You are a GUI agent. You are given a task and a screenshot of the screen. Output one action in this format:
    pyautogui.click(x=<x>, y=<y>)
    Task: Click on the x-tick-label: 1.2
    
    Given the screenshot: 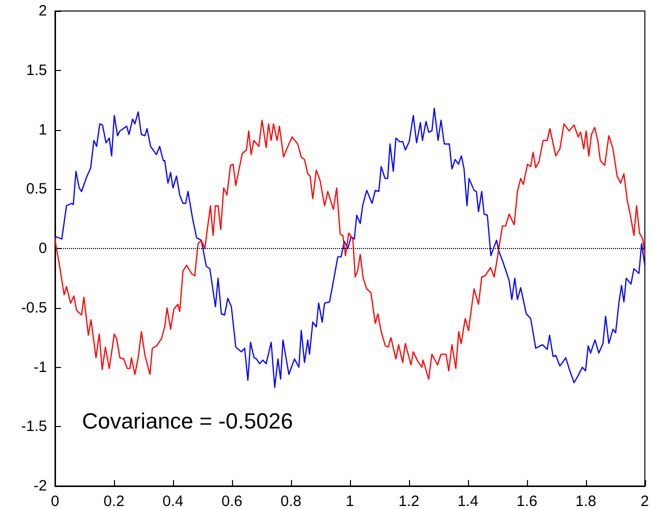 What is the action you would take?
    pyautogui.click(x=409, y=501)
    